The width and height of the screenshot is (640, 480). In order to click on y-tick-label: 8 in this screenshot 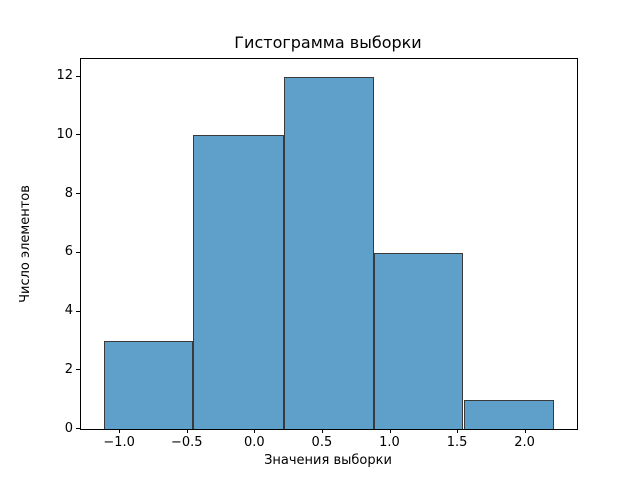, I will do `click(68, 193)`.